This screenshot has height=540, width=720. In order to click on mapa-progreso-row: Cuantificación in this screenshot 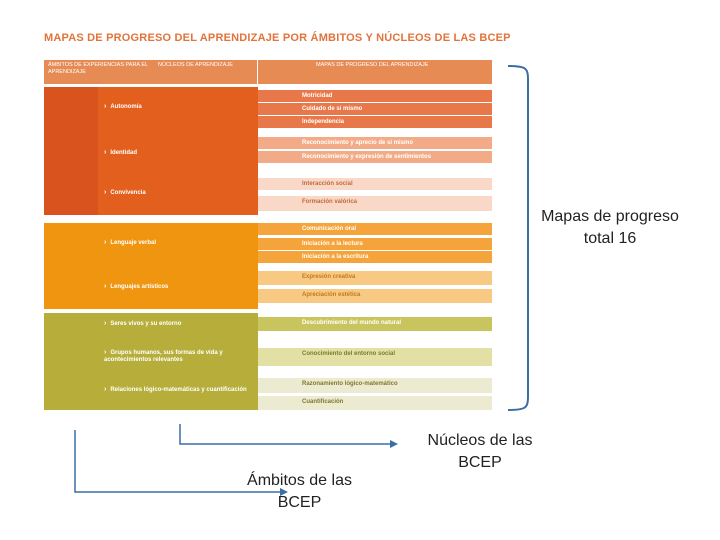, I will do `click(375, 403)`.